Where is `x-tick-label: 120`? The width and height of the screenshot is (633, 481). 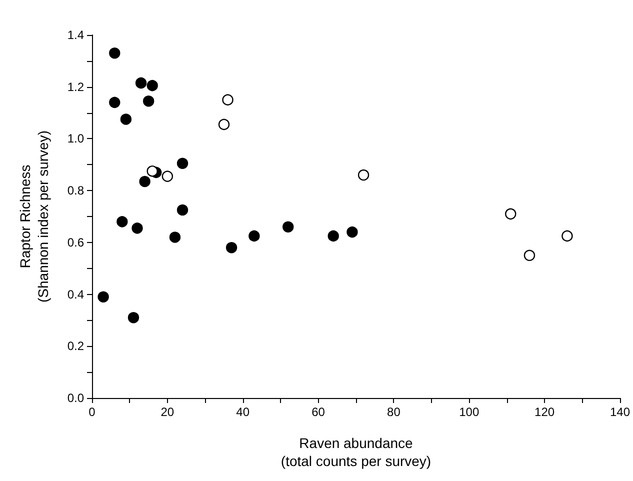
x-tick-label: 120 is located at coordinates (544, 412).